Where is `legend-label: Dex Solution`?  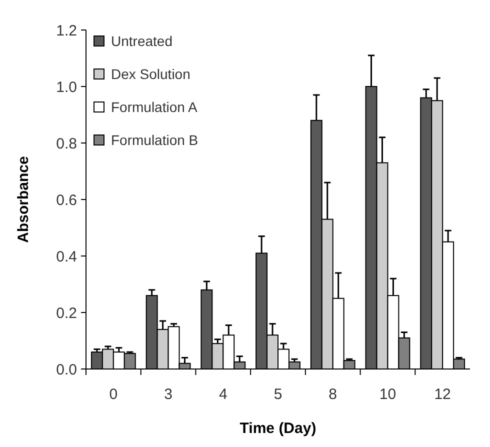 legend-label: Dex Solution is located at coordinates (150, 74).